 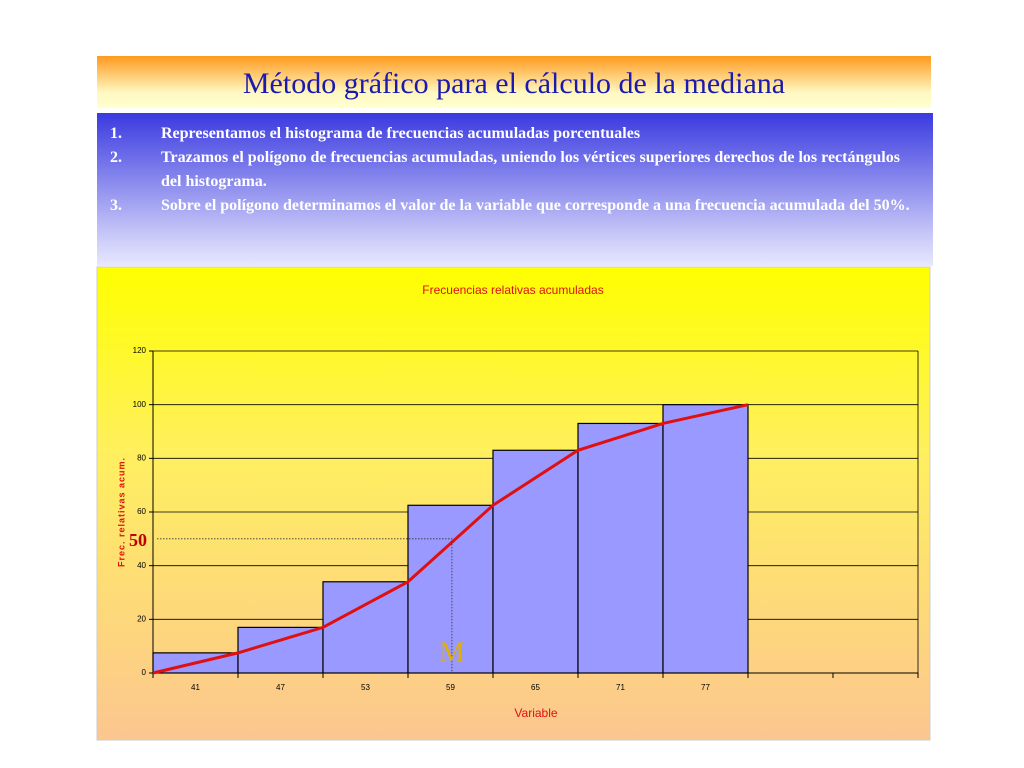 What do you see at coordinates (535, 687) in the screenshot?
I see `x-tick-label: 65` at bounding box center [535, 687].